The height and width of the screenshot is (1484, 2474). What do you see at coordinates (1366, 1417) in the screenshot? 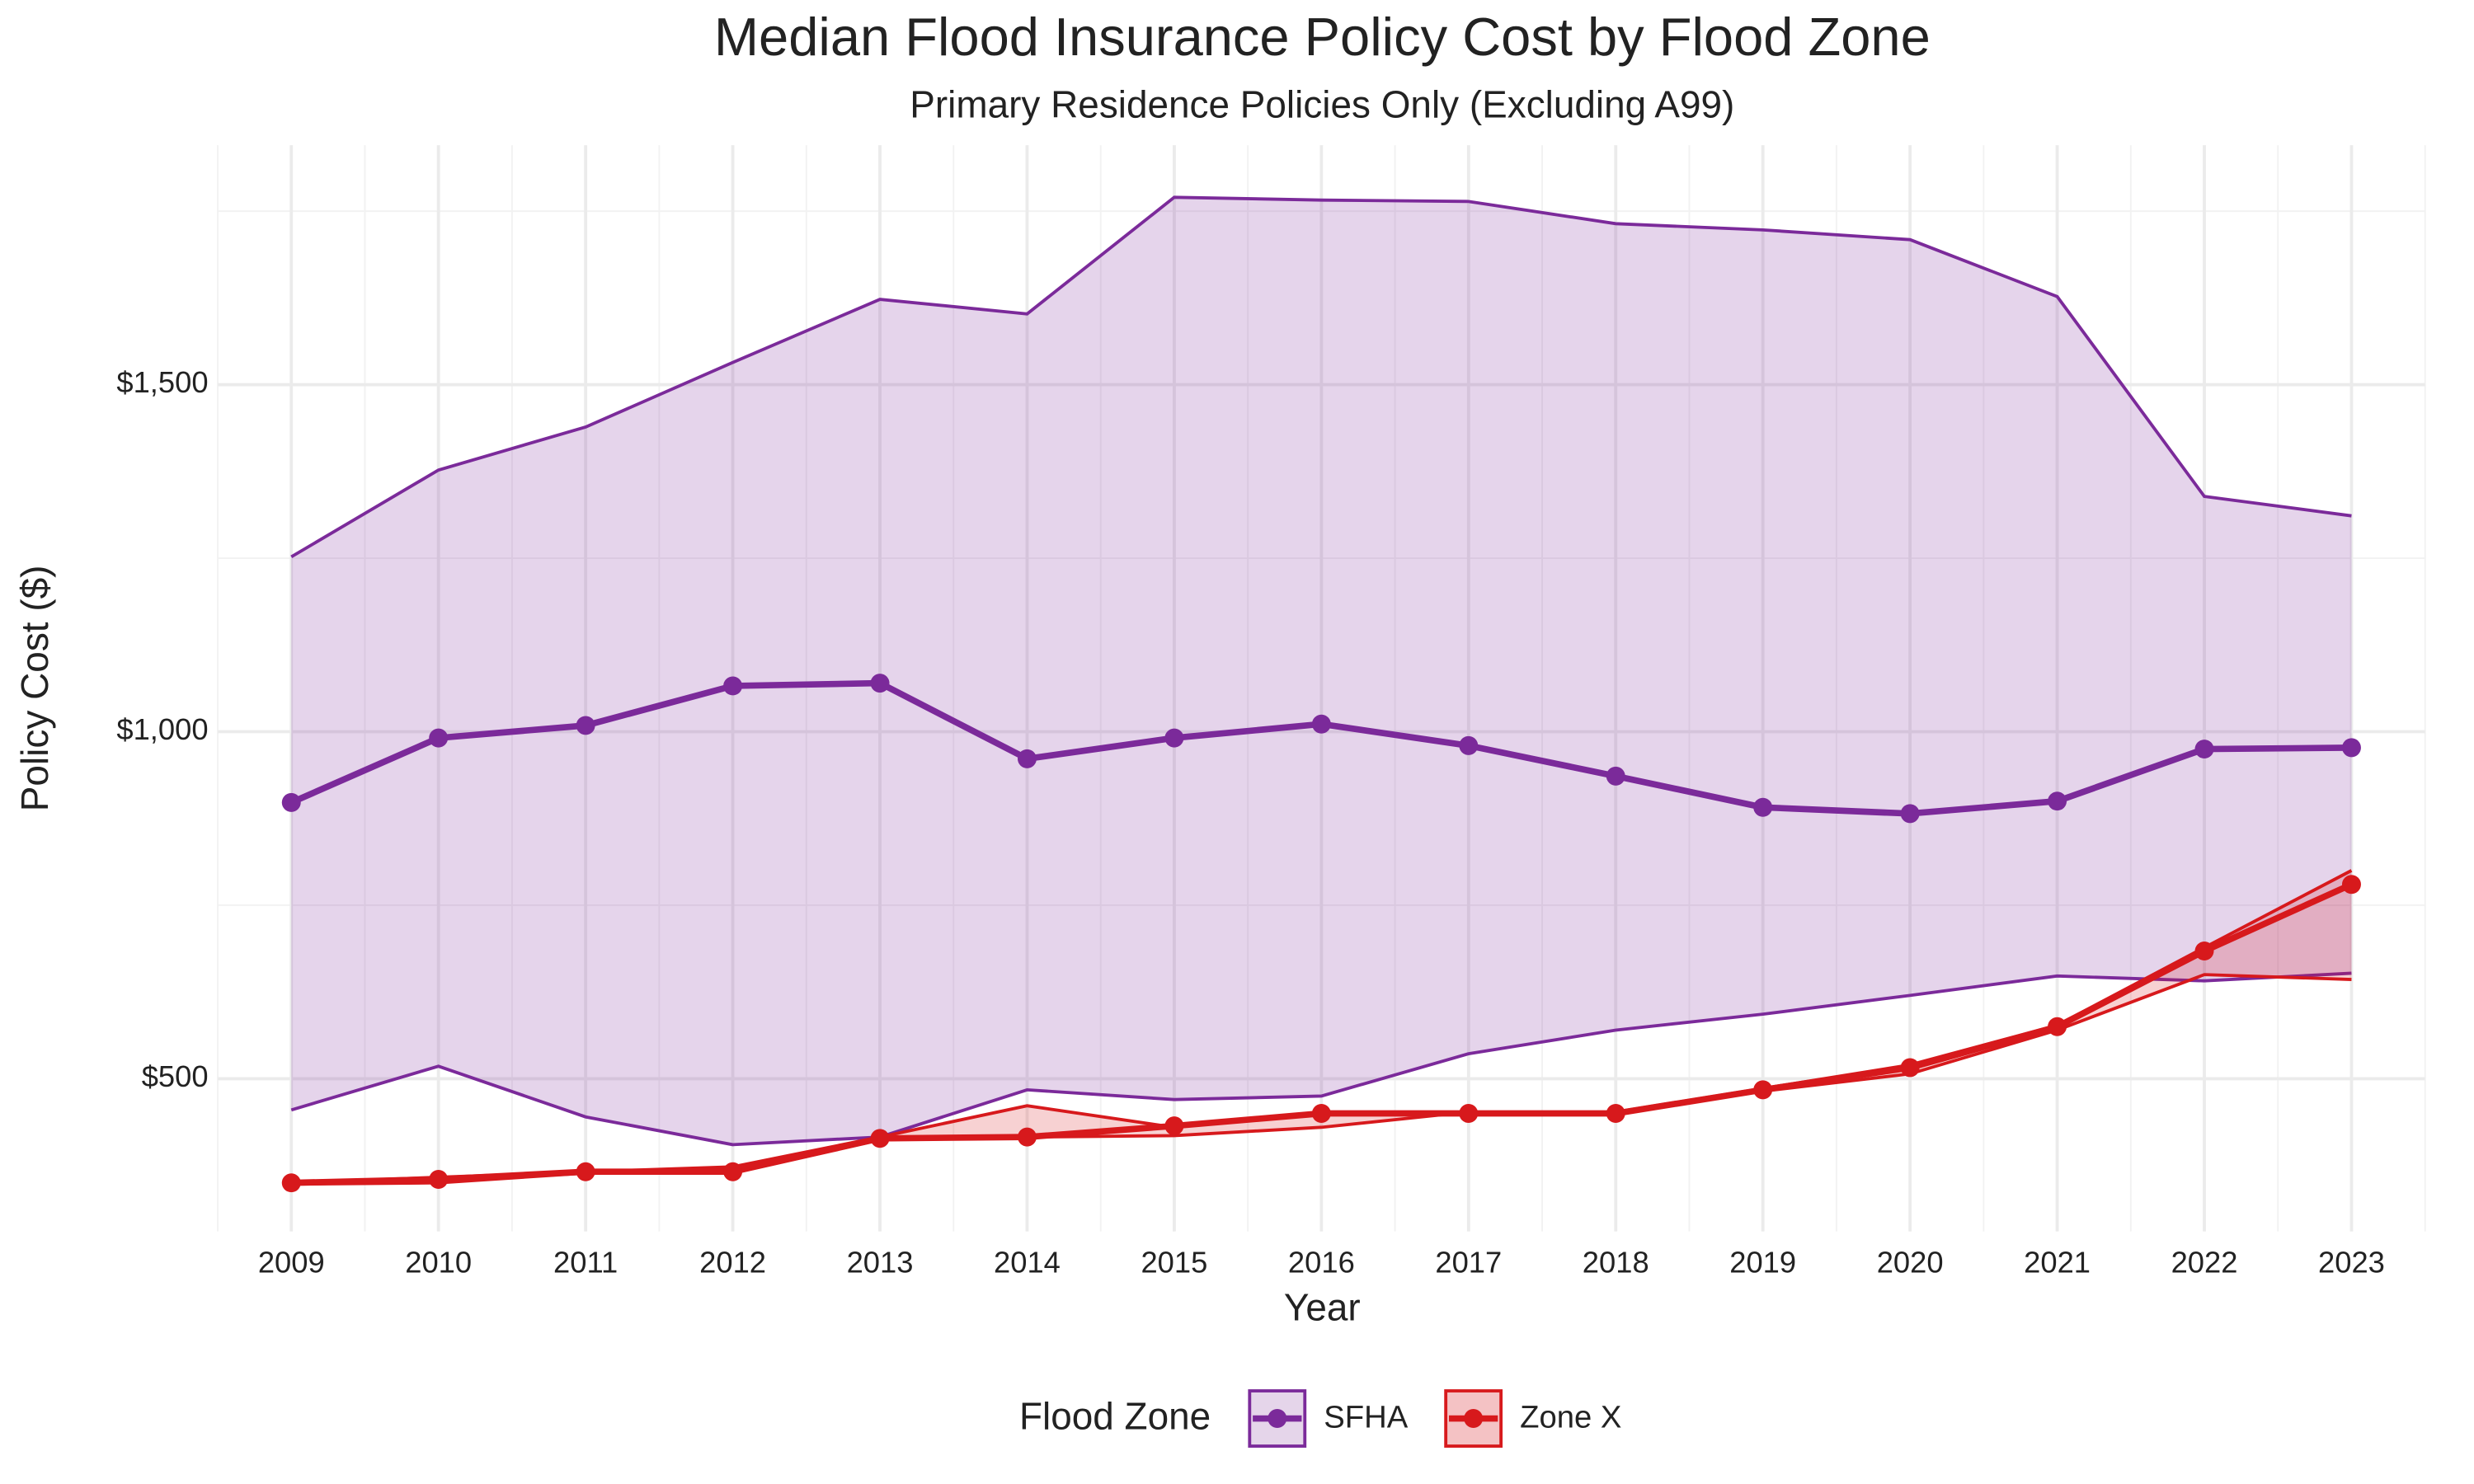
I see `legend-label: SFHA` at bounding box center [1366, 1417].